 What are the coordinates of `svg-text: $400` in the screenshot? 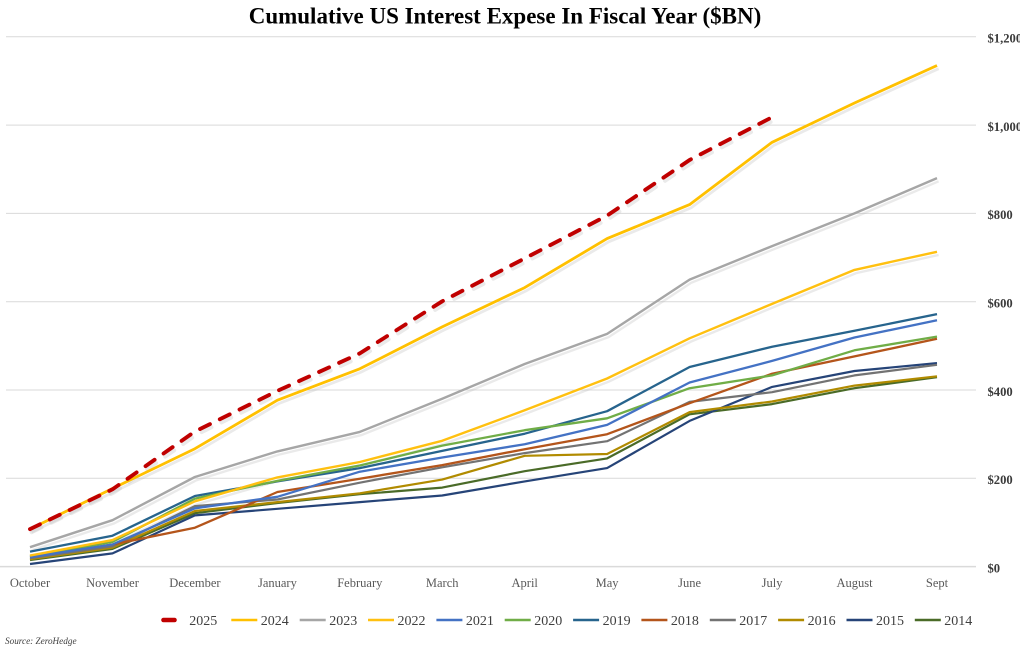 It's located at (1000, 392).